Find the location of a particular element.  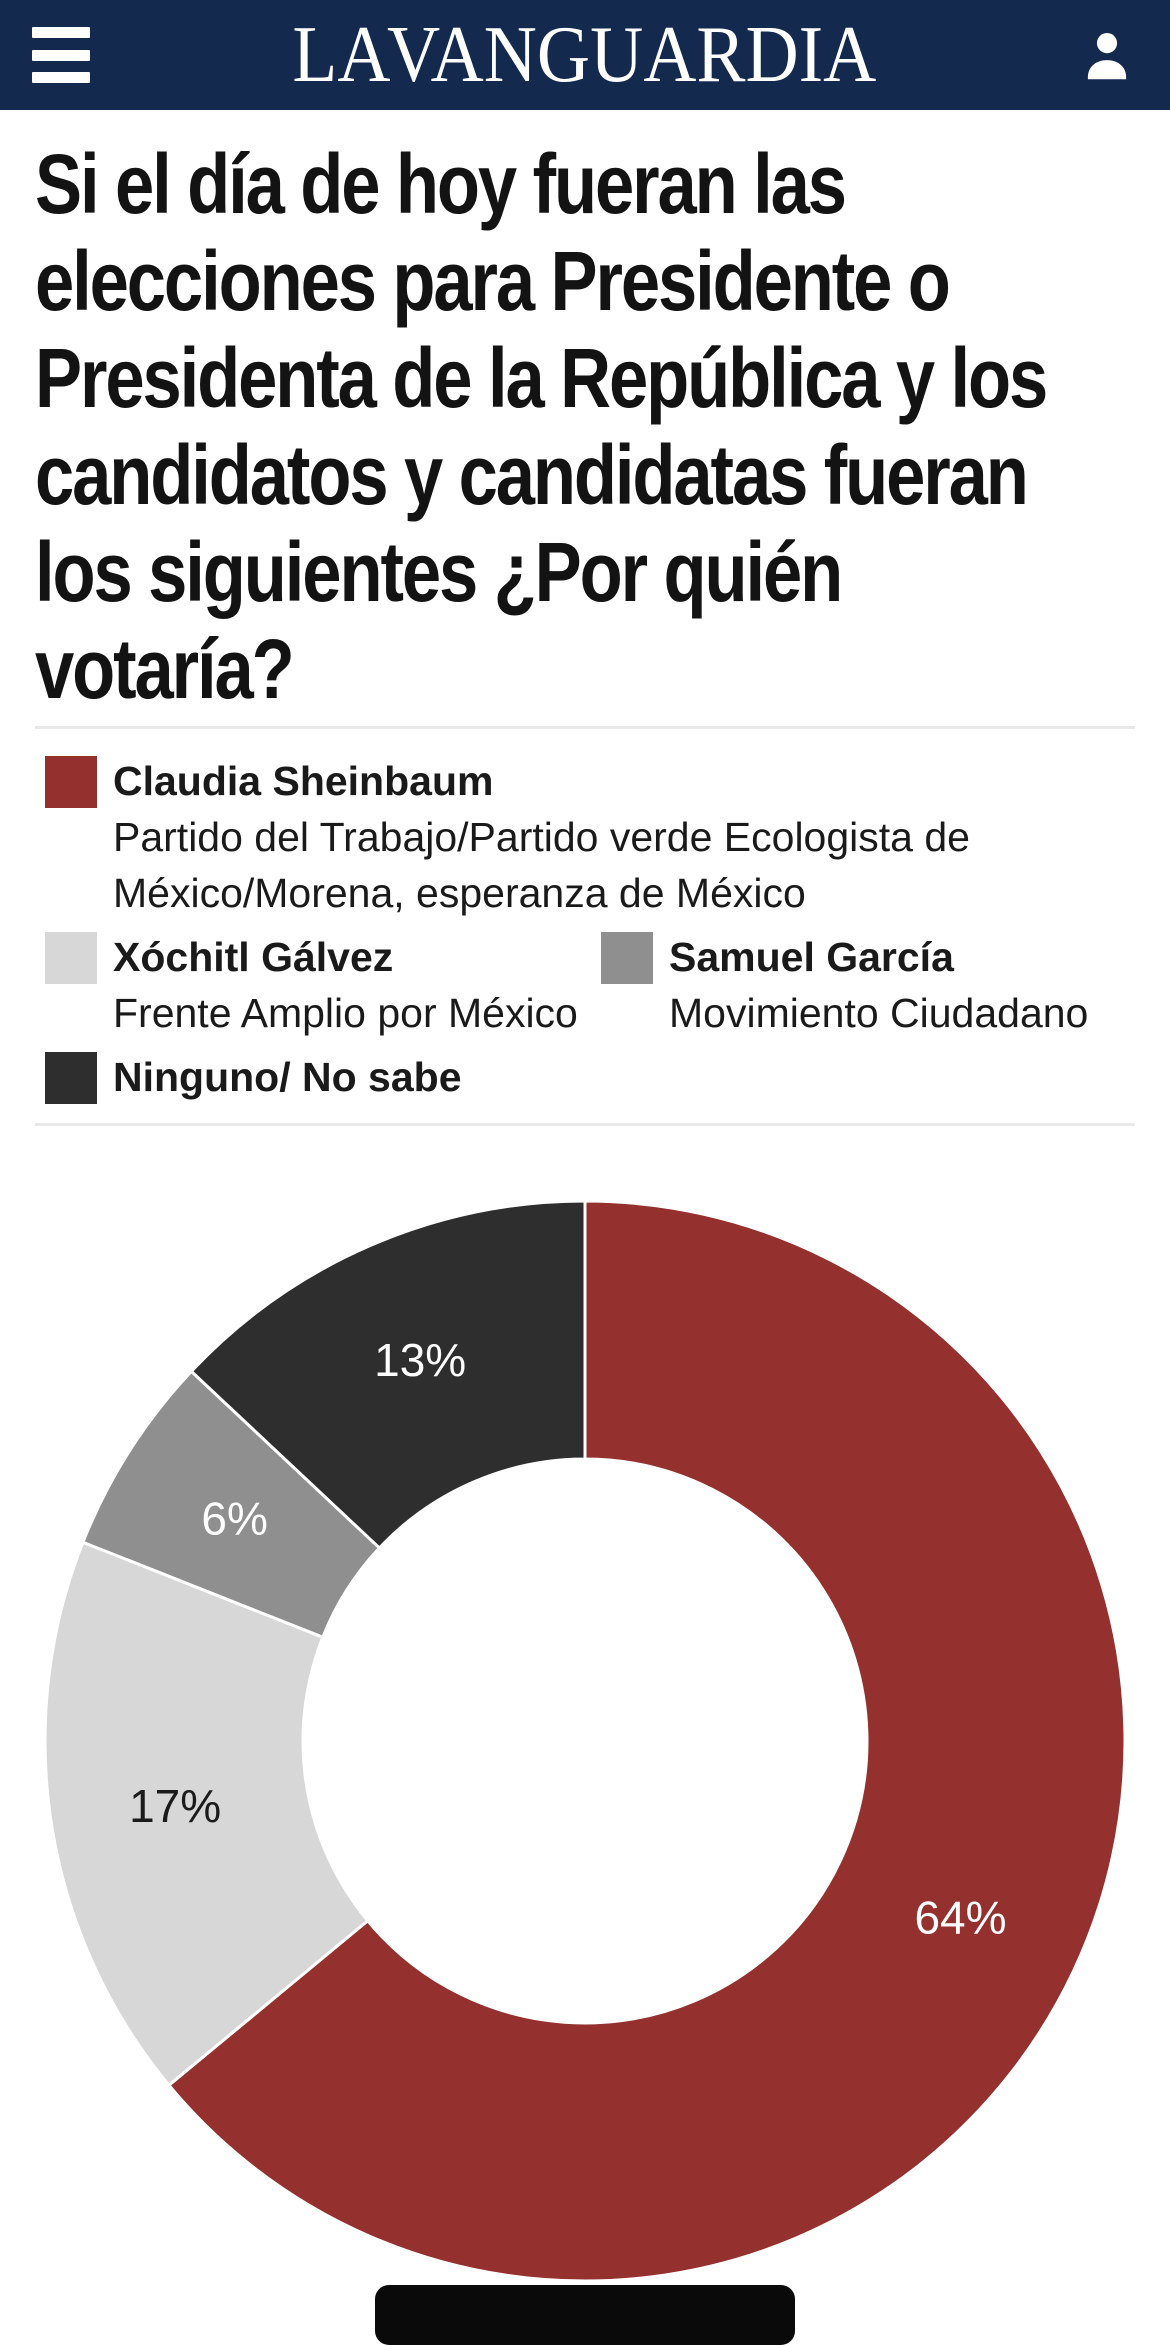

divider-bottom is located at coordinates (585, 1124).